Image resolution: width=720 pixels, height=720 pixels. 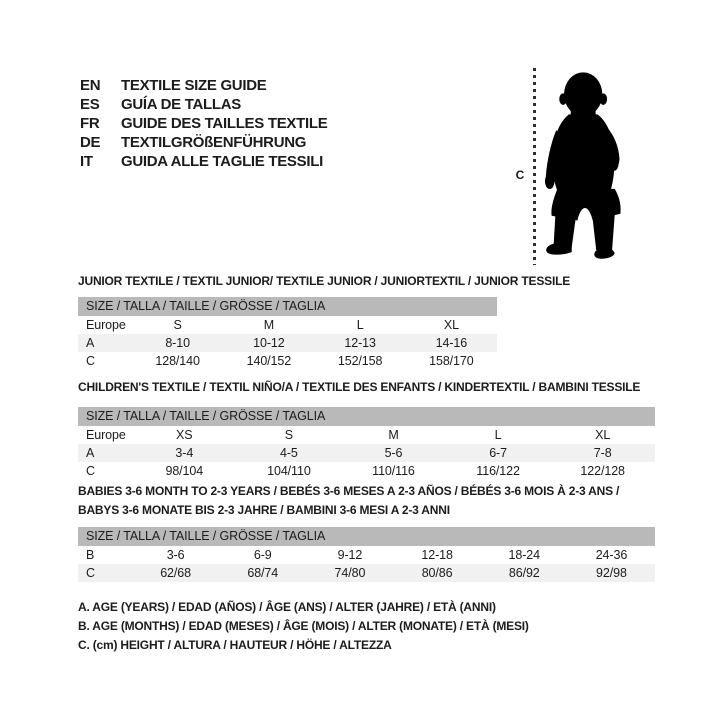 I want to click on language-code: DE, so click(x=90, y=142).